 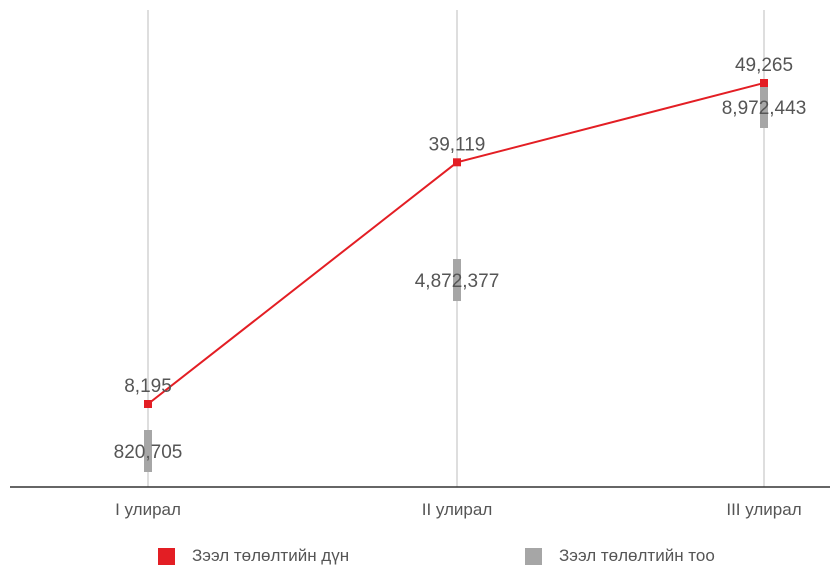 What do you see at coordinates (533, 556) in the screenshot?
I see `legend-swatch-count` at bounding box center [533, 556].